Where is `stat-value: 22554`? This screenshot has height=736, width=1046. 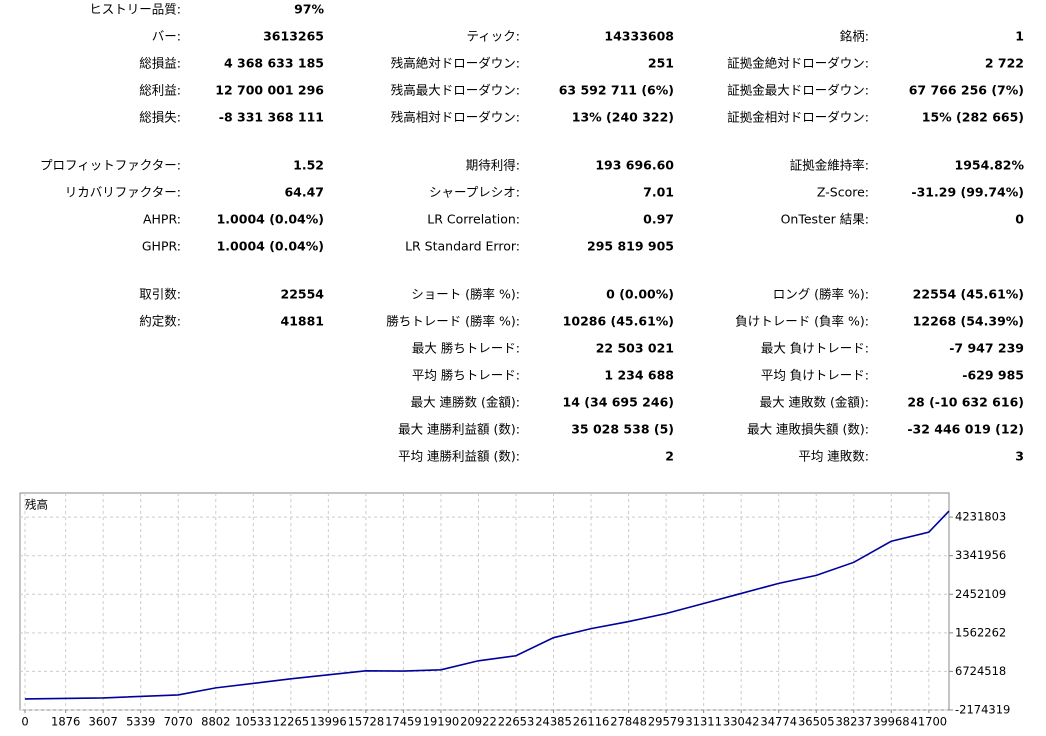
stat-value: 22554 is located at coordinates (303, 294).